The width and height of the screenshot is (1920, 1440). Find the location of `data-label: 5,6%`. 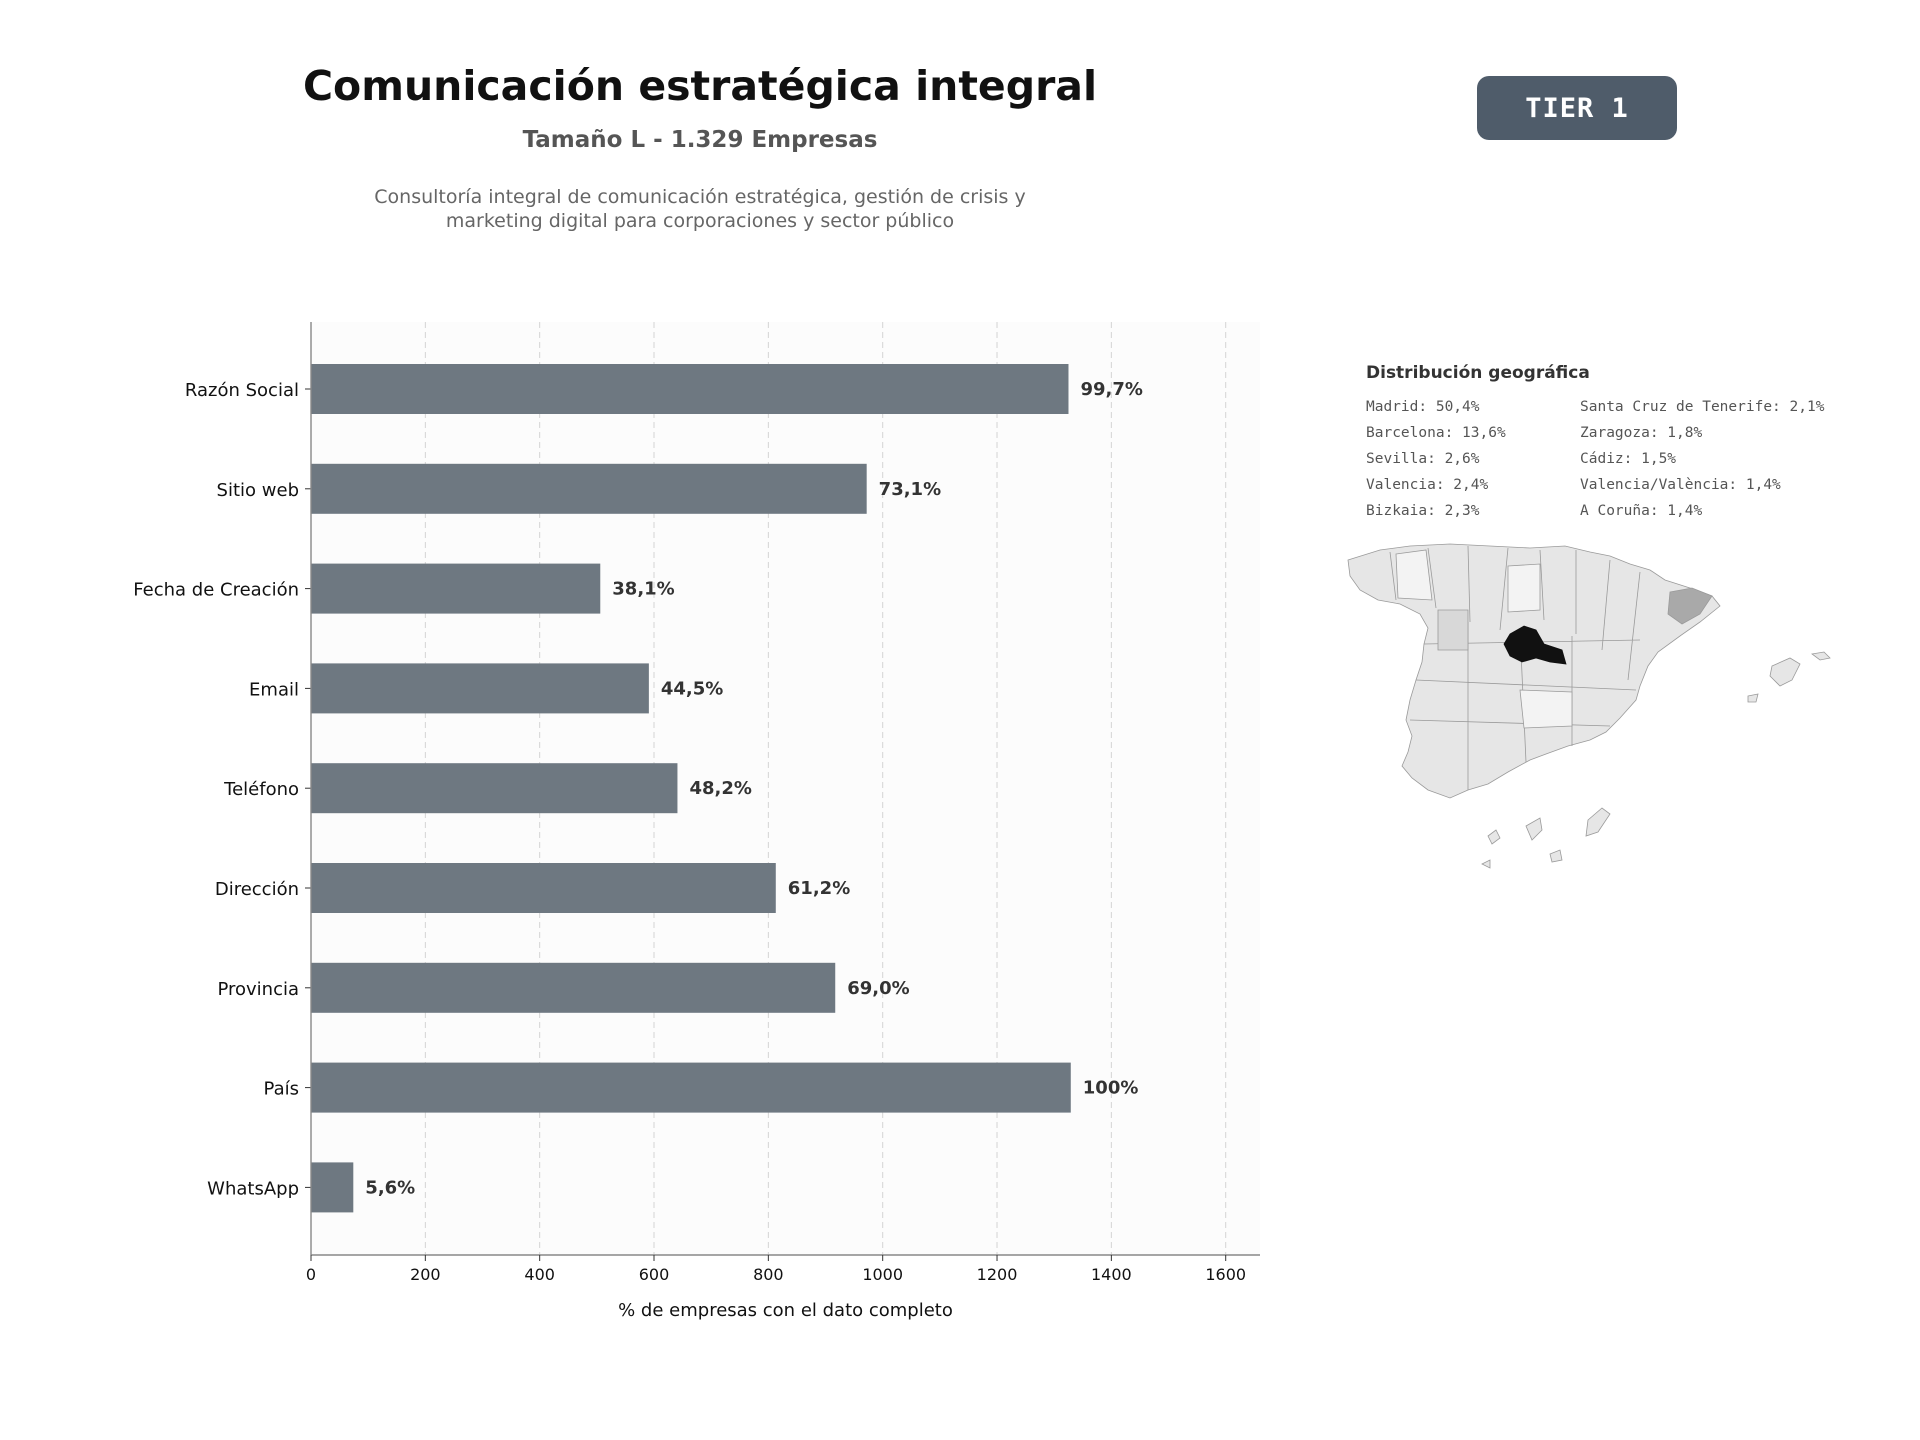

data-label: 5,6% is located at coordinates (390, 1187).